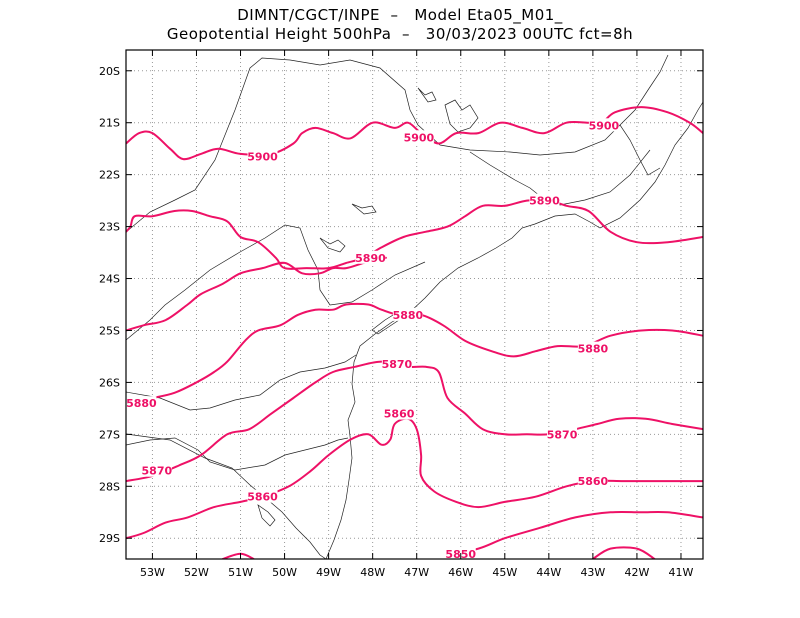 This screenshot has height=618, width=800. What do you see at coordinates (109, 330) in the screenshot?
I see `y-tick-label: 25S` at bounding box center [109, 330].